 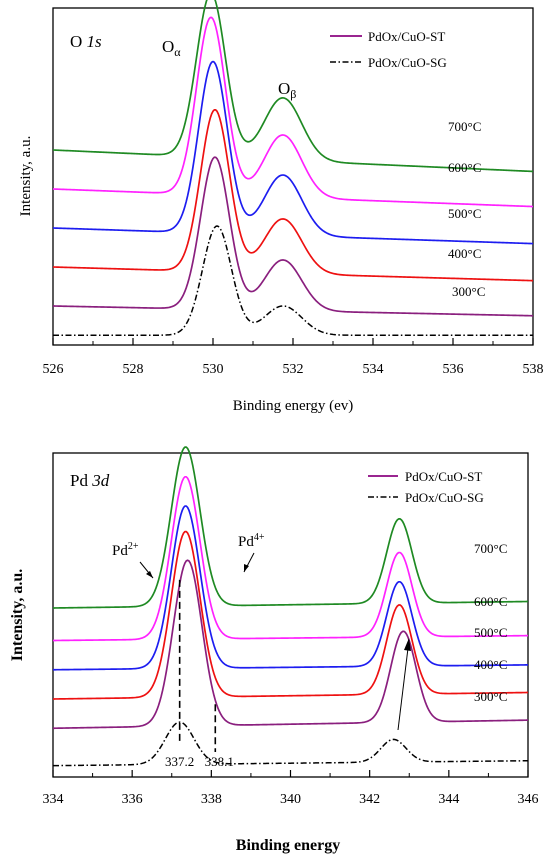 What do you see at coordinates (213, 369) in the screenshot?
I see `o1s-x-tick-label: 530` at bounding box center [213, 369].